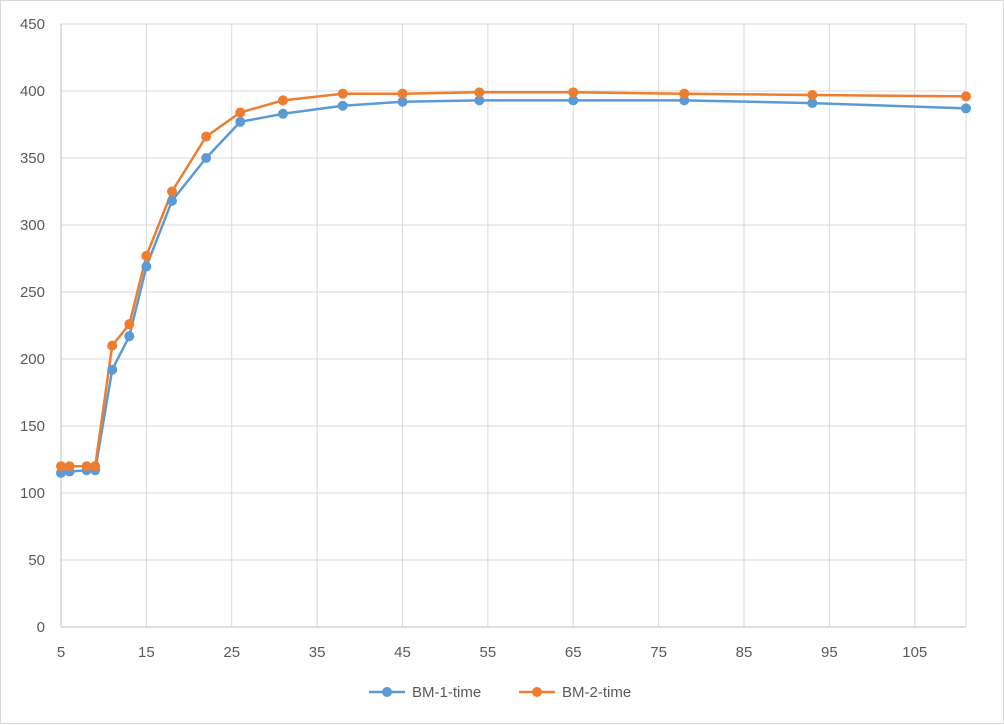 This screenshot has height=725, width=1004. I want to click on x-tick-label: 65, so click(573, 652).